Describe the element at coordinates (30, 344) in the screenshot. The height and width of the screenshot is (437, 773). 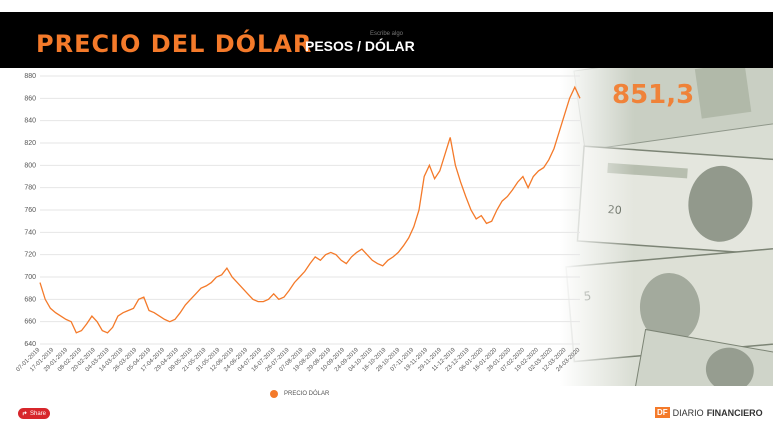
I see `y-tick-label: 640` at that location.